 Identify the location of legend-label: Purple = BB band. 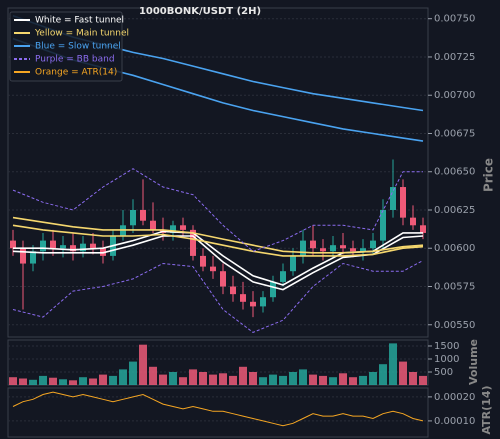
(75, 60).